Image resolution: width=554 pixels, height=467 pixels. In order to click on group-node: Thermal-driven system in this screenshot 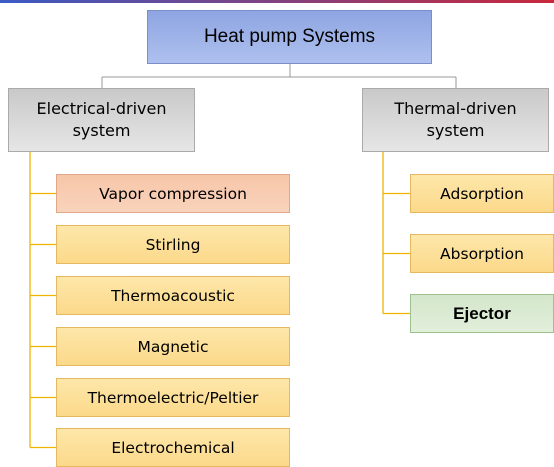, I will do `click(455, 120)`.